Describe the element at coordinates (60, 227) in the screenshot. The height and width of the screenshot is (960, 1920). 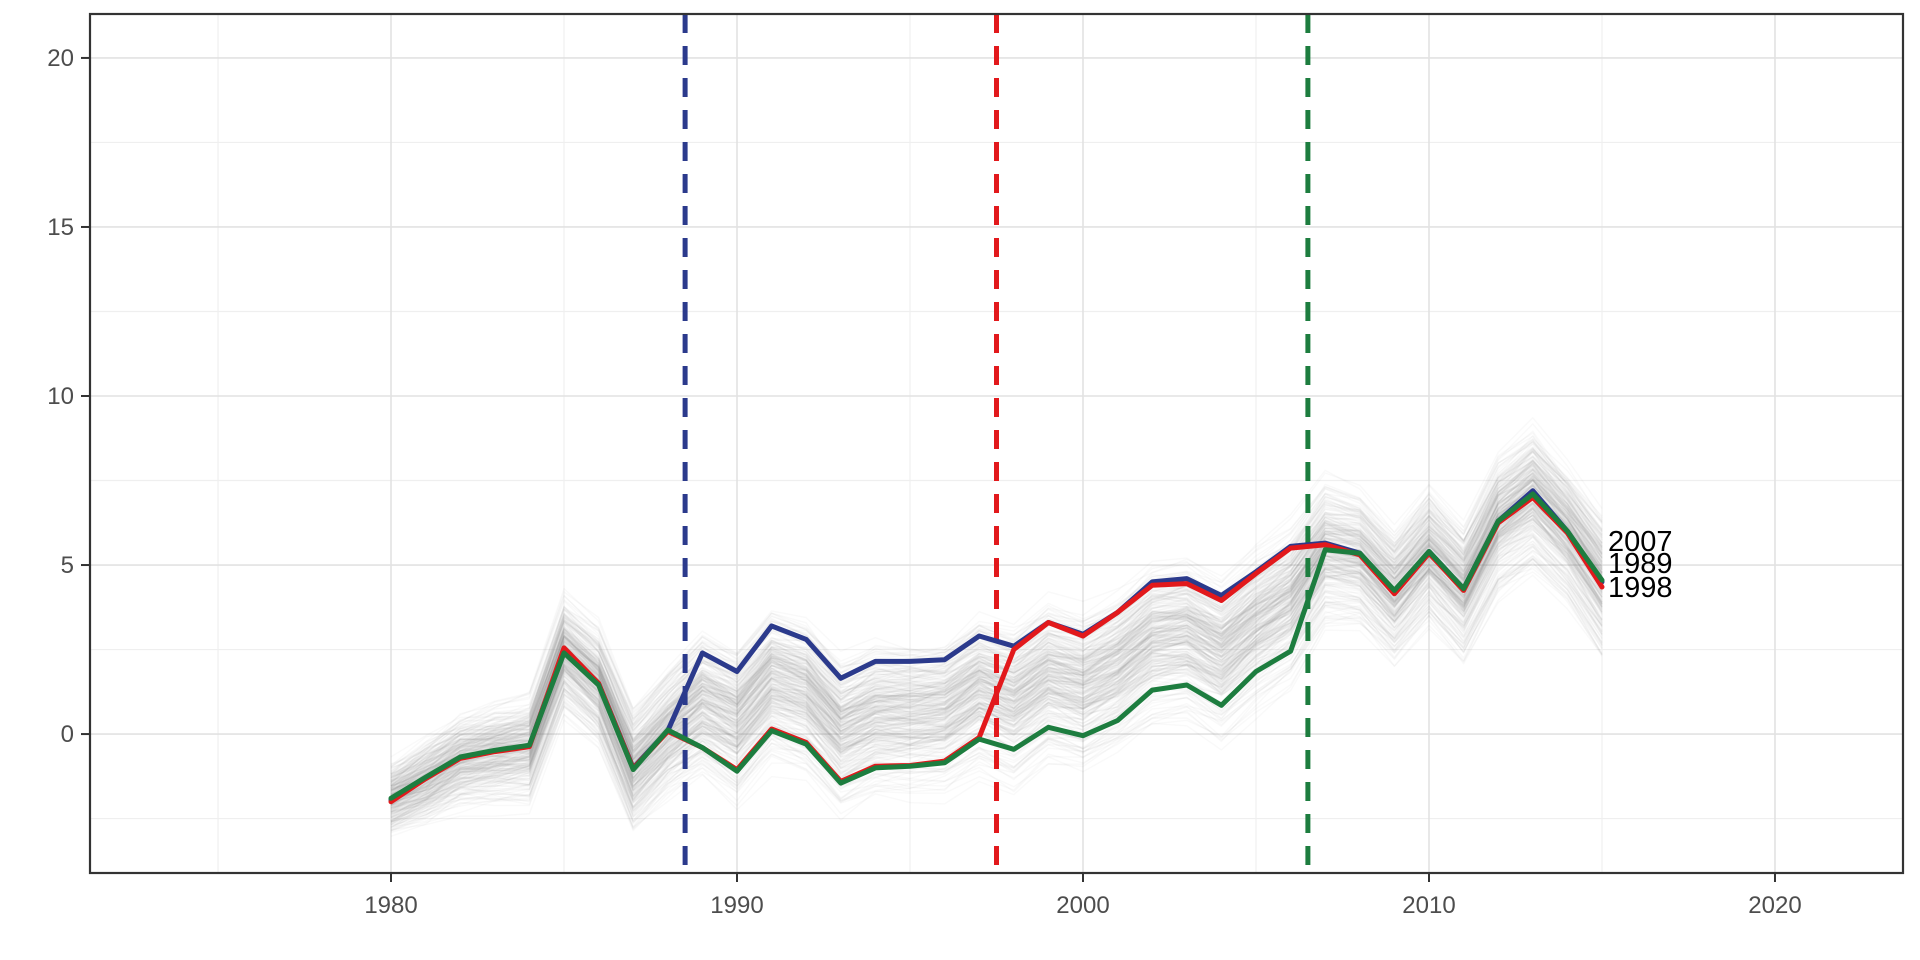
I see `y-tick-label-15: 15` at that location.